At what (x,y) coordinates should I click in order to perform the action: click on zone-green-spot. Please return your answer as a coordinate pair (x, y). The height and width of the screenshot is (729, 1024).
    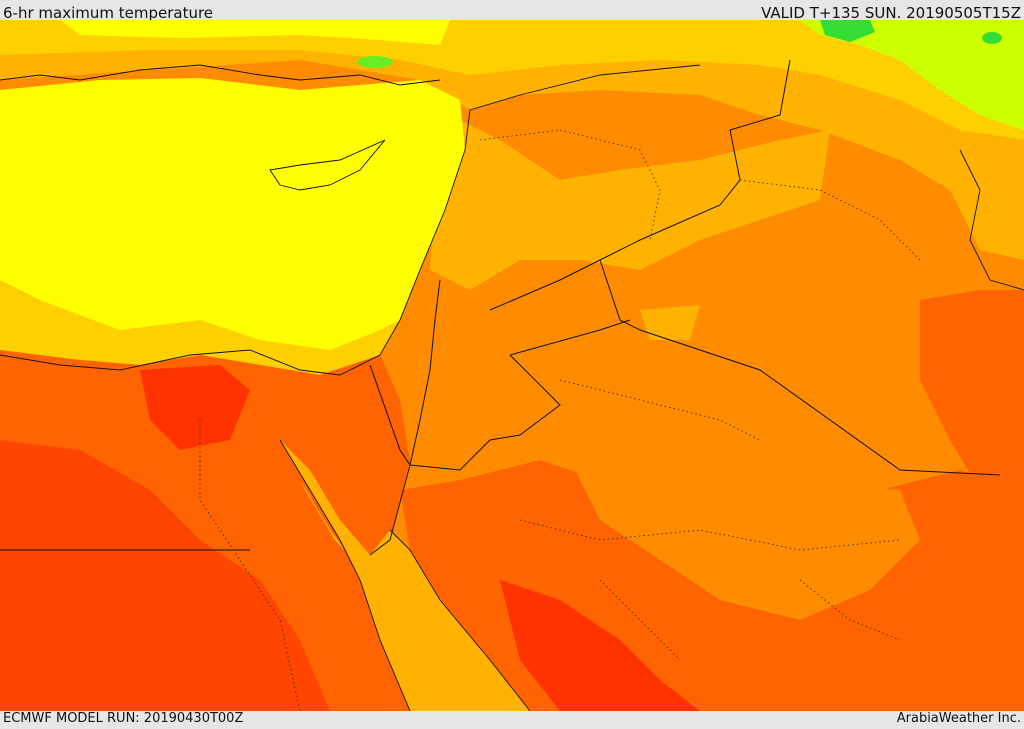
    Looking at the image, I should click on (992, 38).